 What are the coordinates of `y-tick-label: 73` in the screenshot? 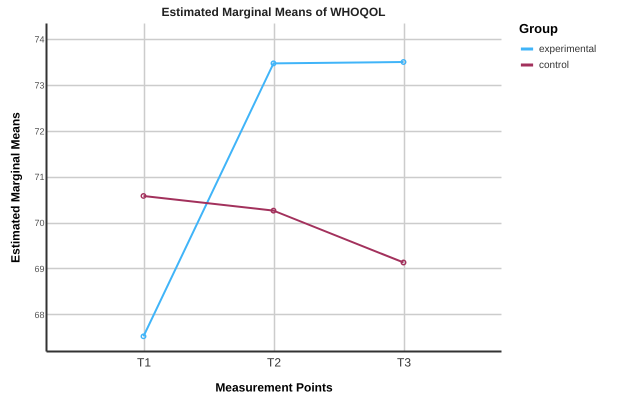 It's located at (39, 85).